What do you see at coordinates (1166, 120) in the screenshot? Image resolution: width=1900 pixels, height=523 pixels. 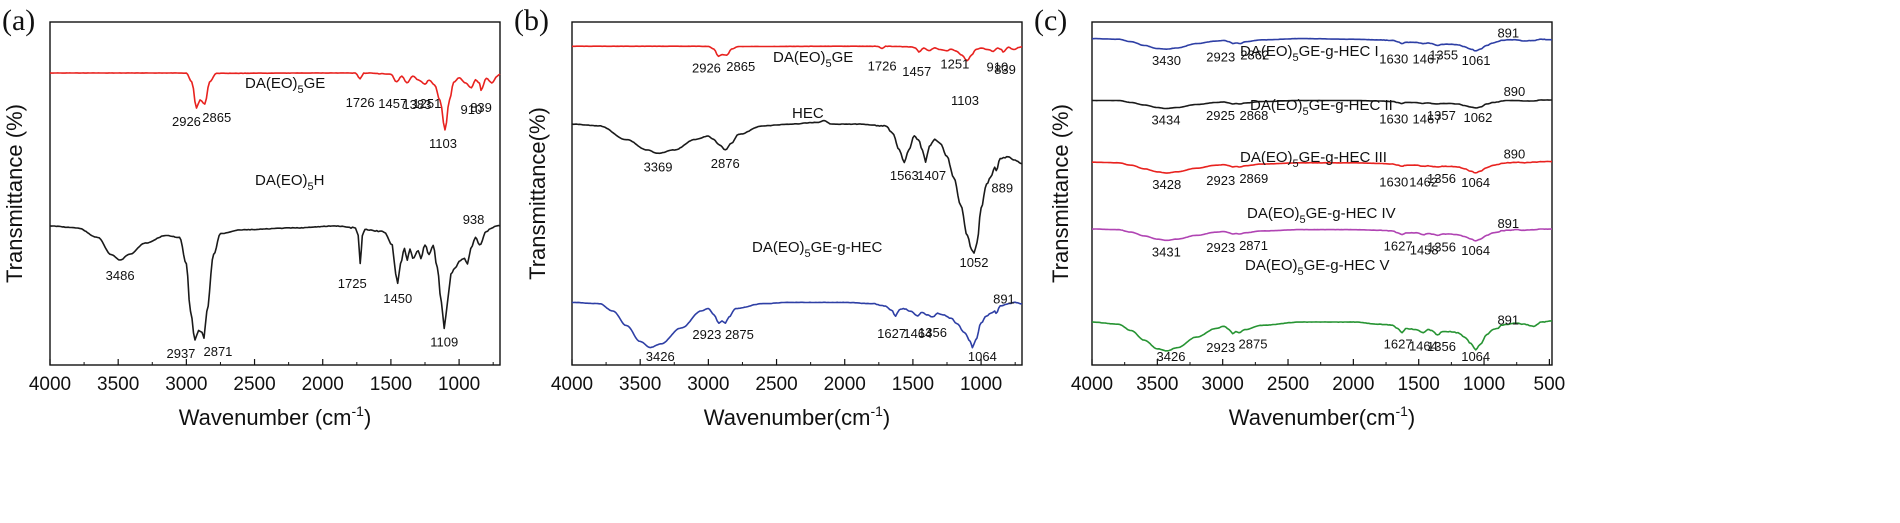 I see `peak-label: 3434` at bounding box center [1166, 120].